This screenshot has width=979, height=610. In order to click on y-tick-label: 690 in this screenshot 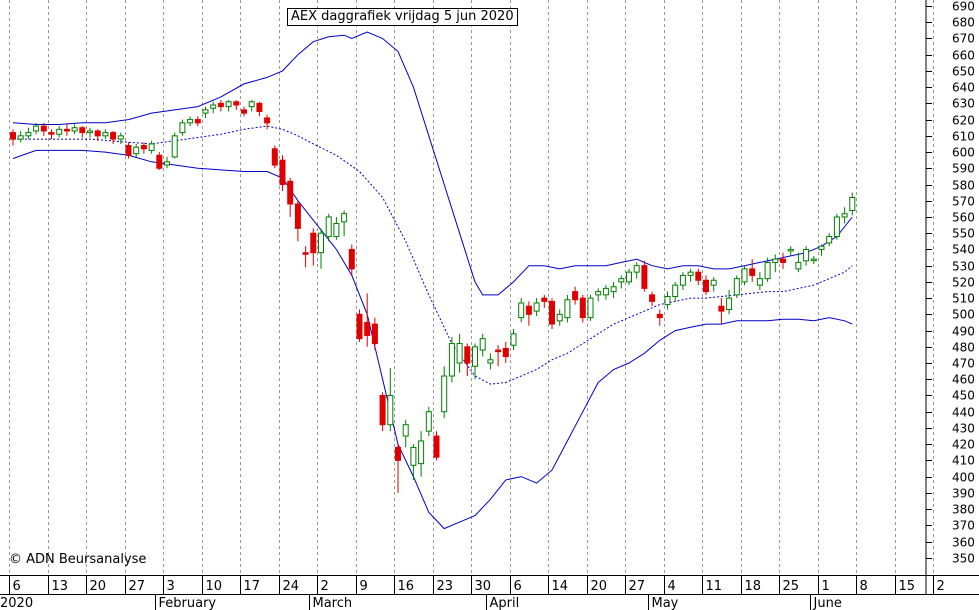, I will do `click(963, 7)`.